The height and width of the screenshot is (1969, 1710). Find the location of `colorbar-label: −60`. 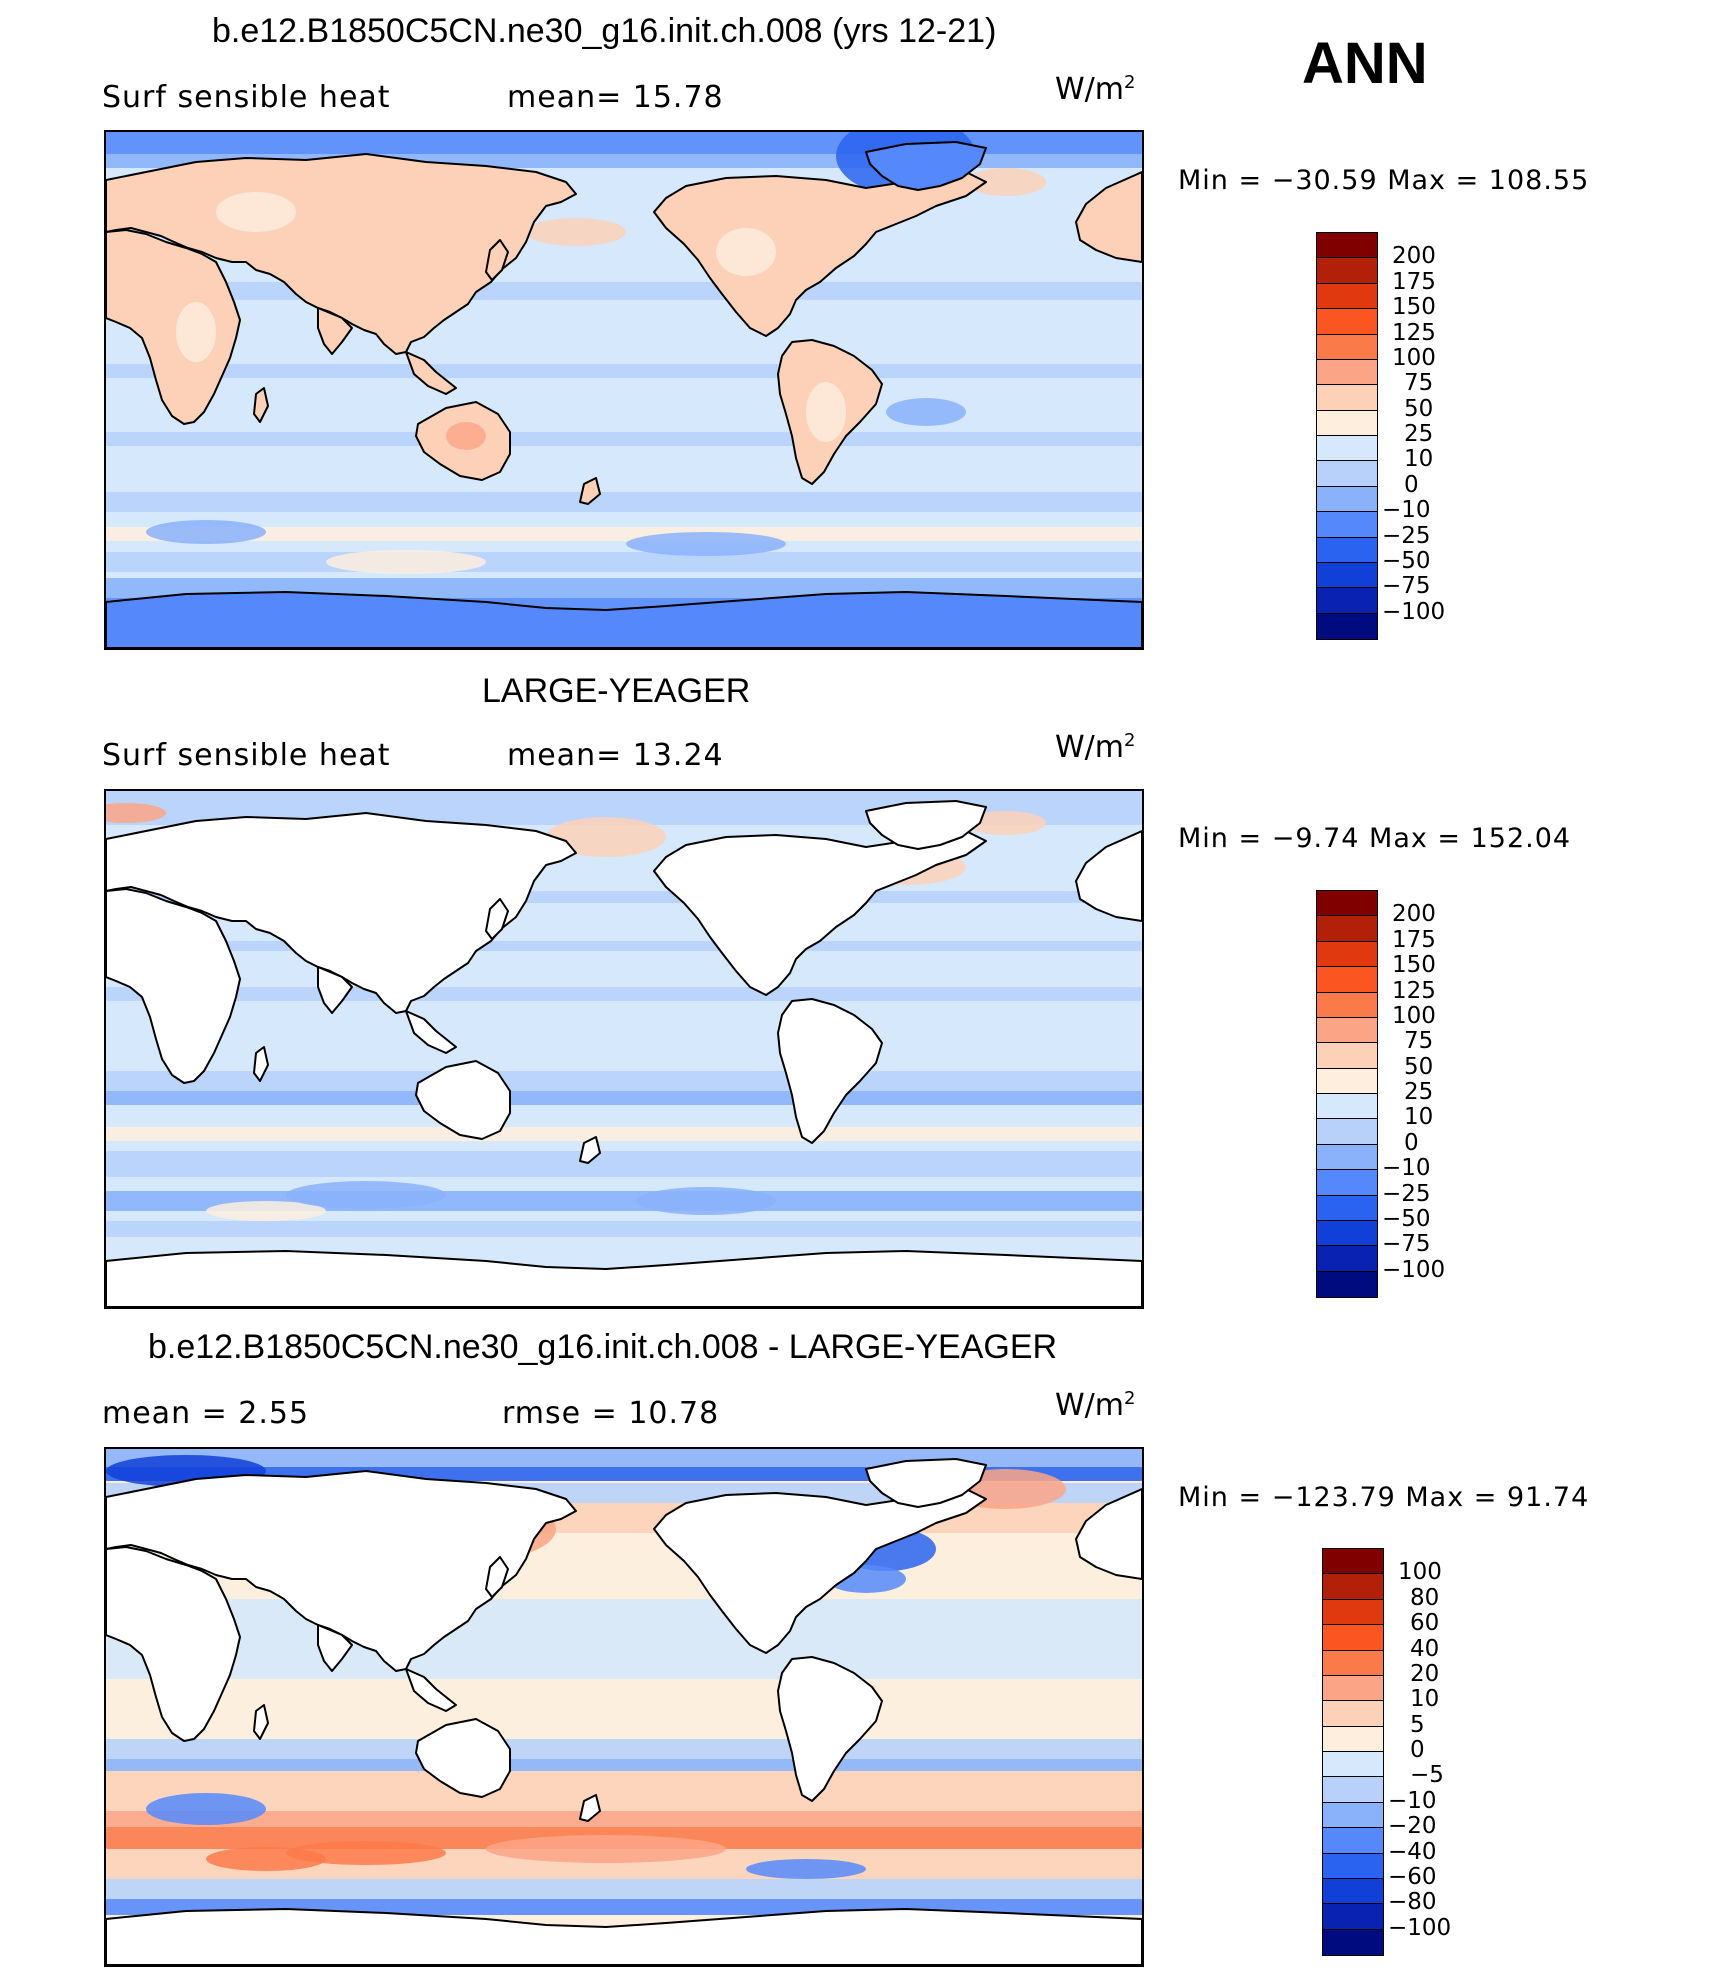

colorbar-label: −60 is located at coordinates (1412, 1876).